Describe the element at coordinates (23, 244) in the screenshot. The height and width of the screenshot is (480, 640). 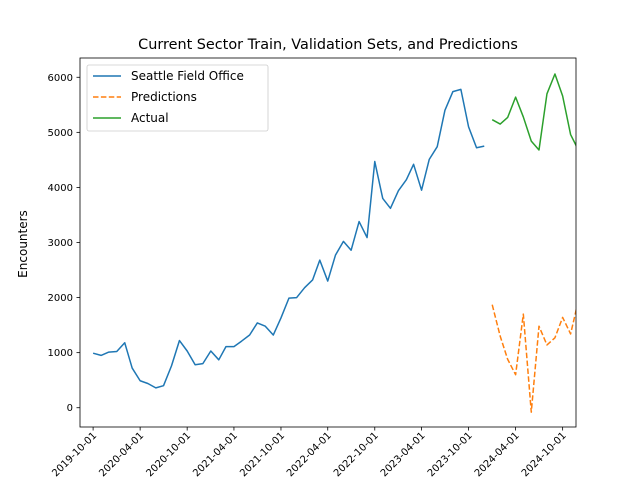
I see `y-axis-label: Encounters` at that location.